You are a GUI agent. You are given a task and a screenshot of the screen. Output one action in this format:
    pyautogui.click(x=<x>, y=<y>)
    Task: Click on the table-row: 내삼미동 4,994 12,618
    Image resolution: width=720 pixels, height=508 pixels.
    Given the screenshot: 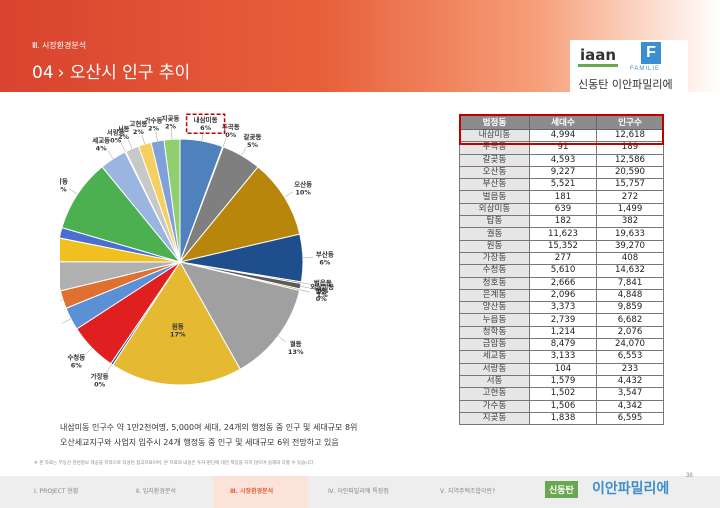 What is the action you would take?
    pyautogui.click(x=561, y=135)
    